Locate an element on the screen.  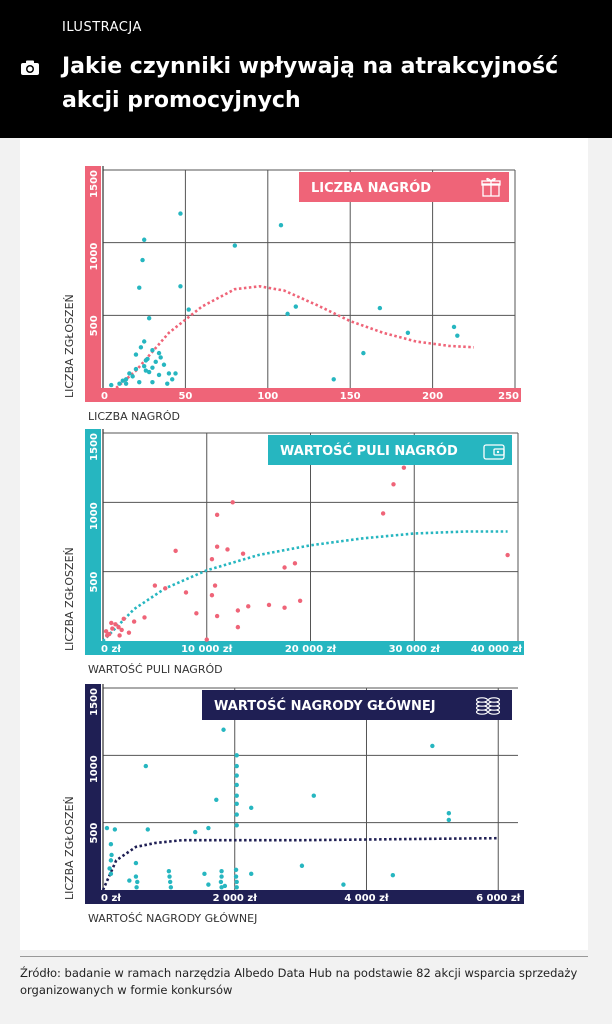
y-tick-label: 1000 is located at coordinates (94, 516).